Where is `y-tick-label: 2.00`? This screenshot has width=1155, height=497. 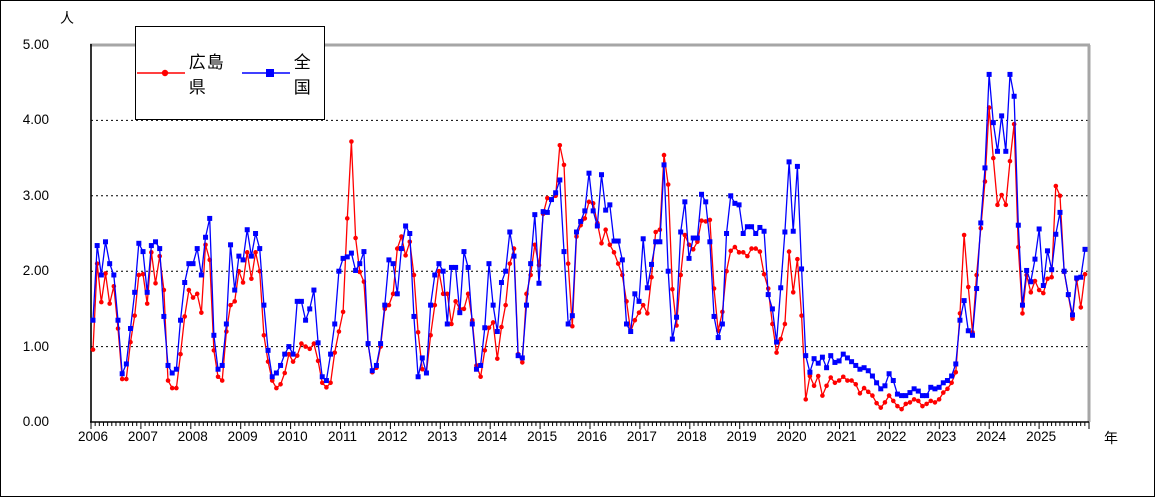 y-tick-label: 2.00 is located at coordinates (35, 271).